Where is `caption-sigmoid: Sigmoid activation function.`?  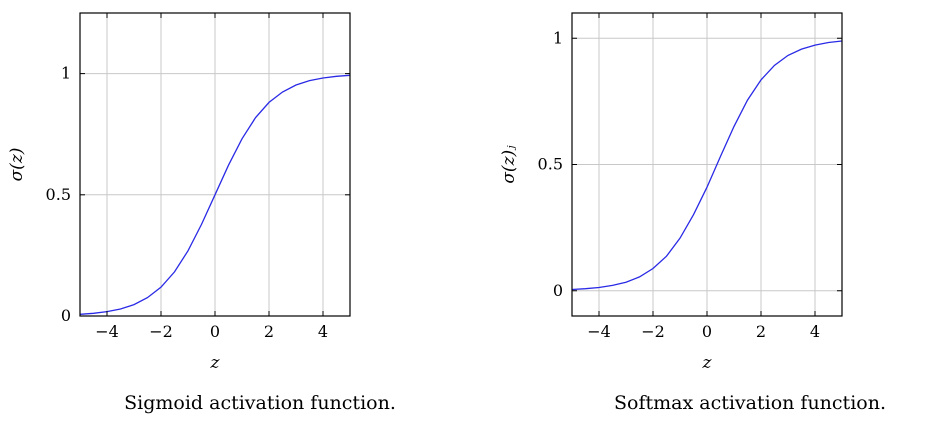 caption-sigmoid: Sigmoid activation function. is located at coordinates (260, 403).